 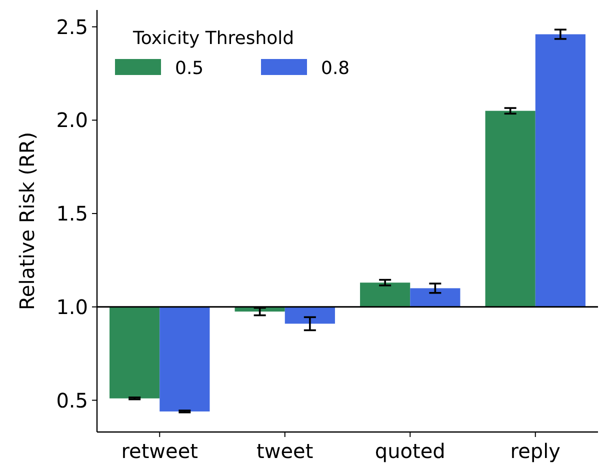 What do you see at coordinates (72, 400) in the screenshot?
I see `y-tick-label: 0.5` at bounding box center [72, 400].